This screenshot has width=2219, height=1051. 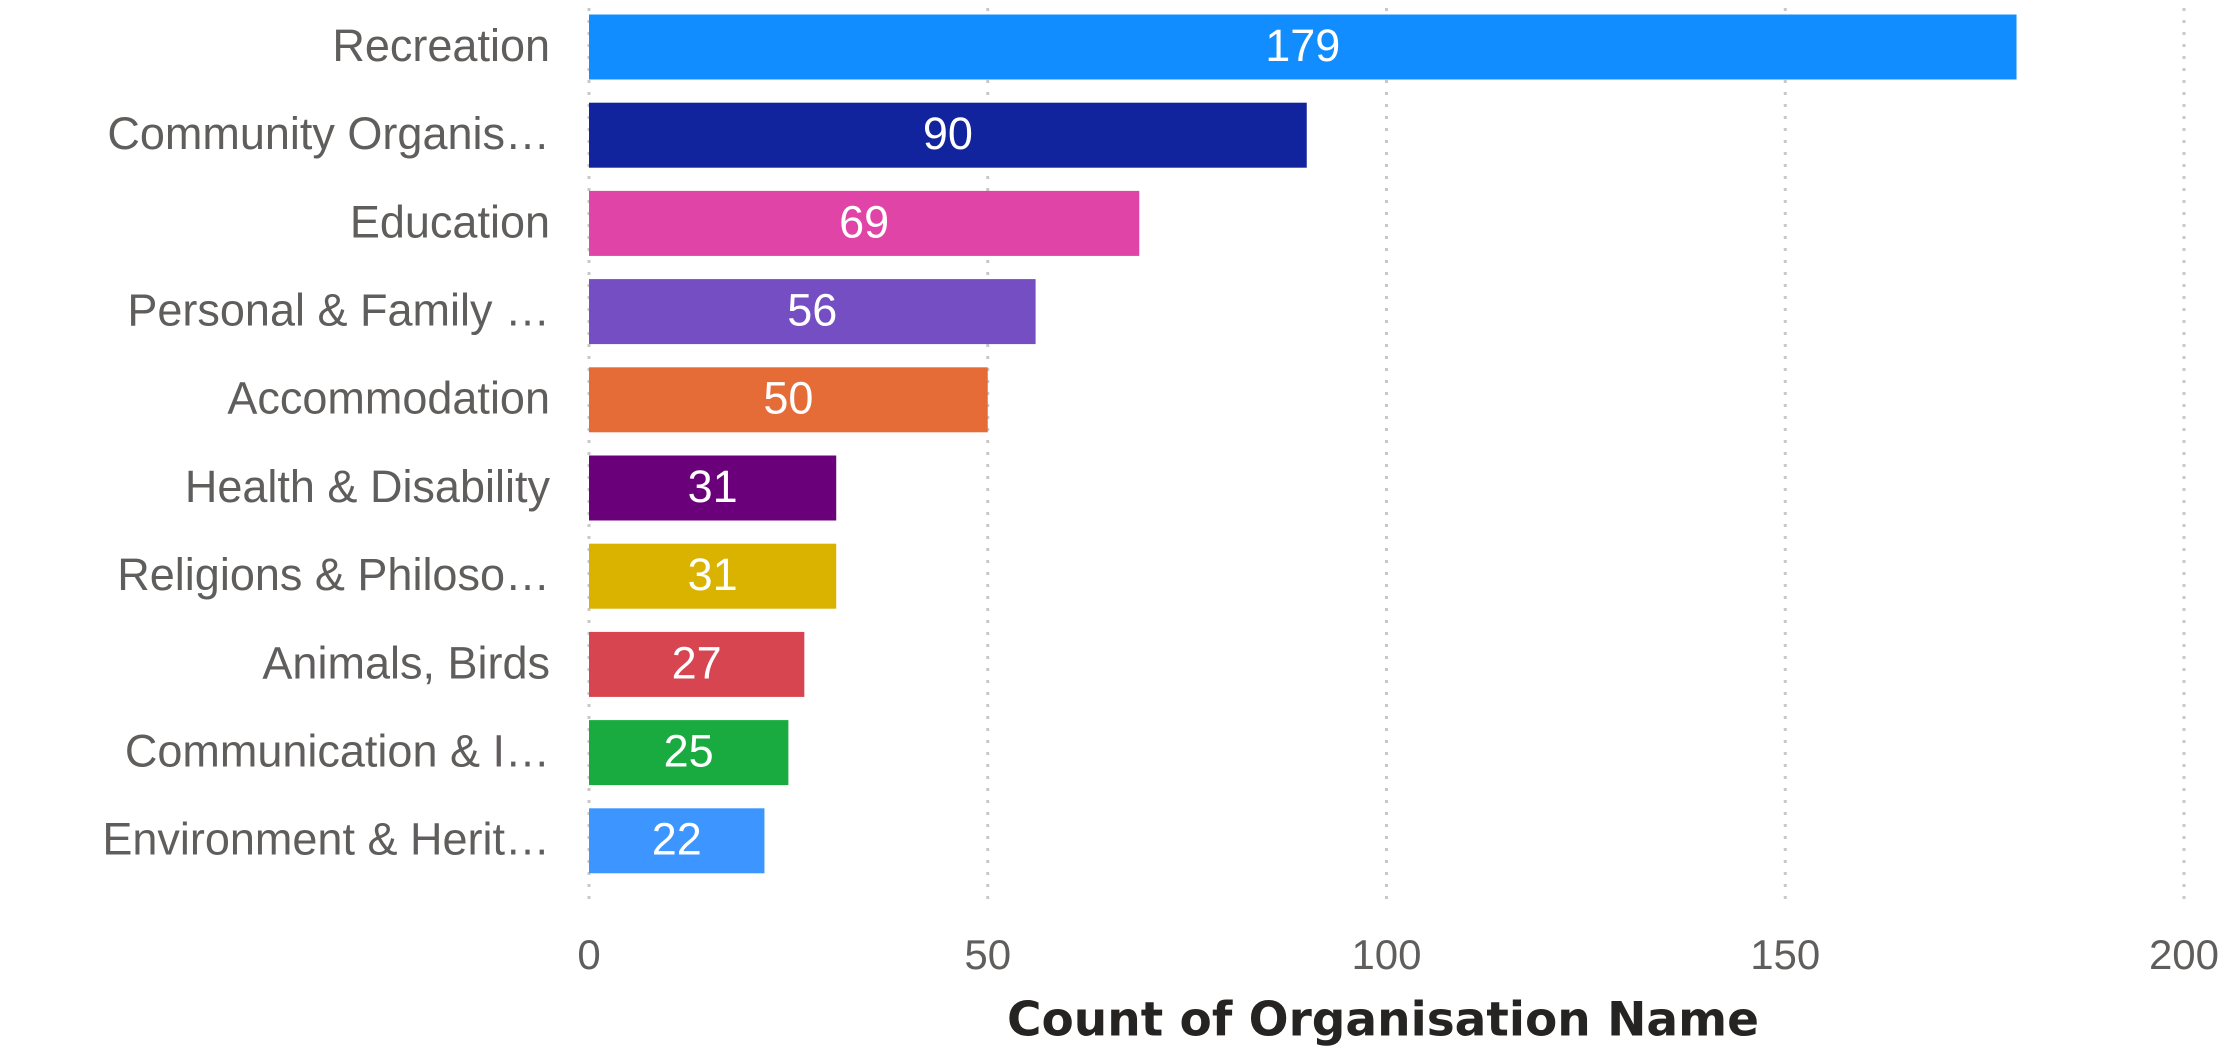 I want to click on x-axis-title: Count of Organisation Name, so click(x=1383, y=1020).